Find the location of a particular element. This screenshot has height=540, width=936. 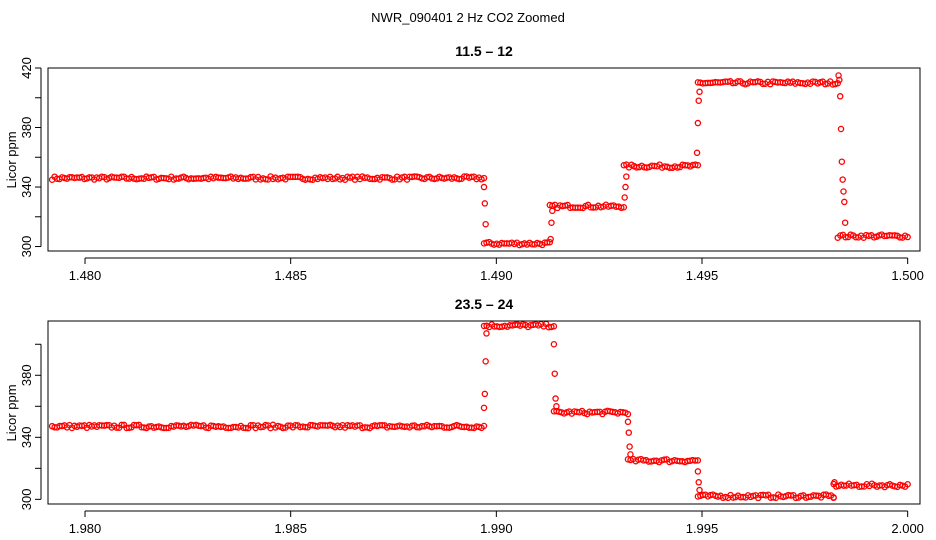

x-tick-label: 1.500 is located at coordinates (907, 275).